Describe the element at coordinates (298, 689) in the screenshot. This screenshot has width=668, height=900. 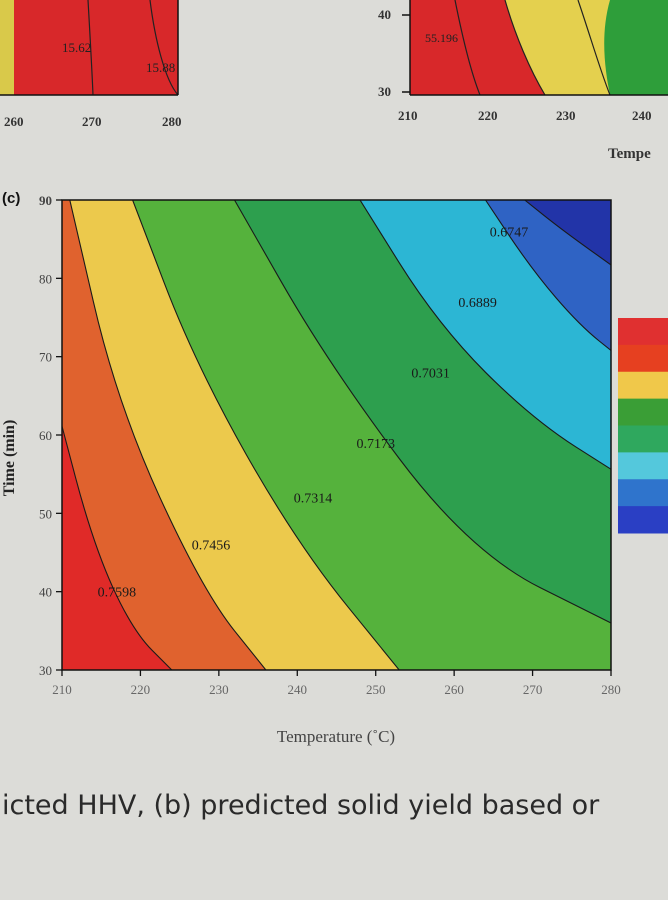
I see `x-tick-label: 240` at that location.